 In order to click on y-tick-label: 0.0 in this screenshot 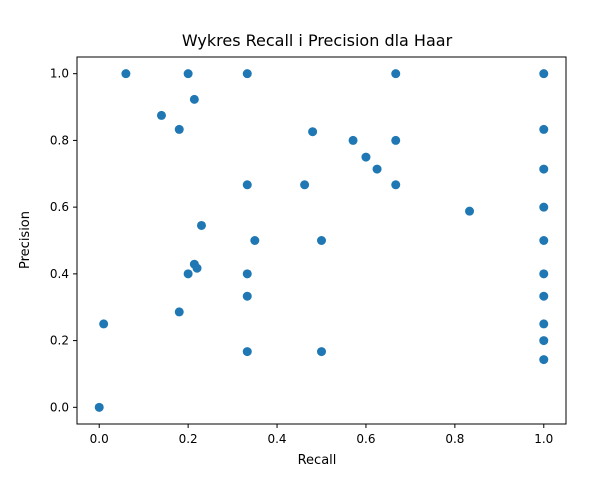, I will do `click(59, 407)`.